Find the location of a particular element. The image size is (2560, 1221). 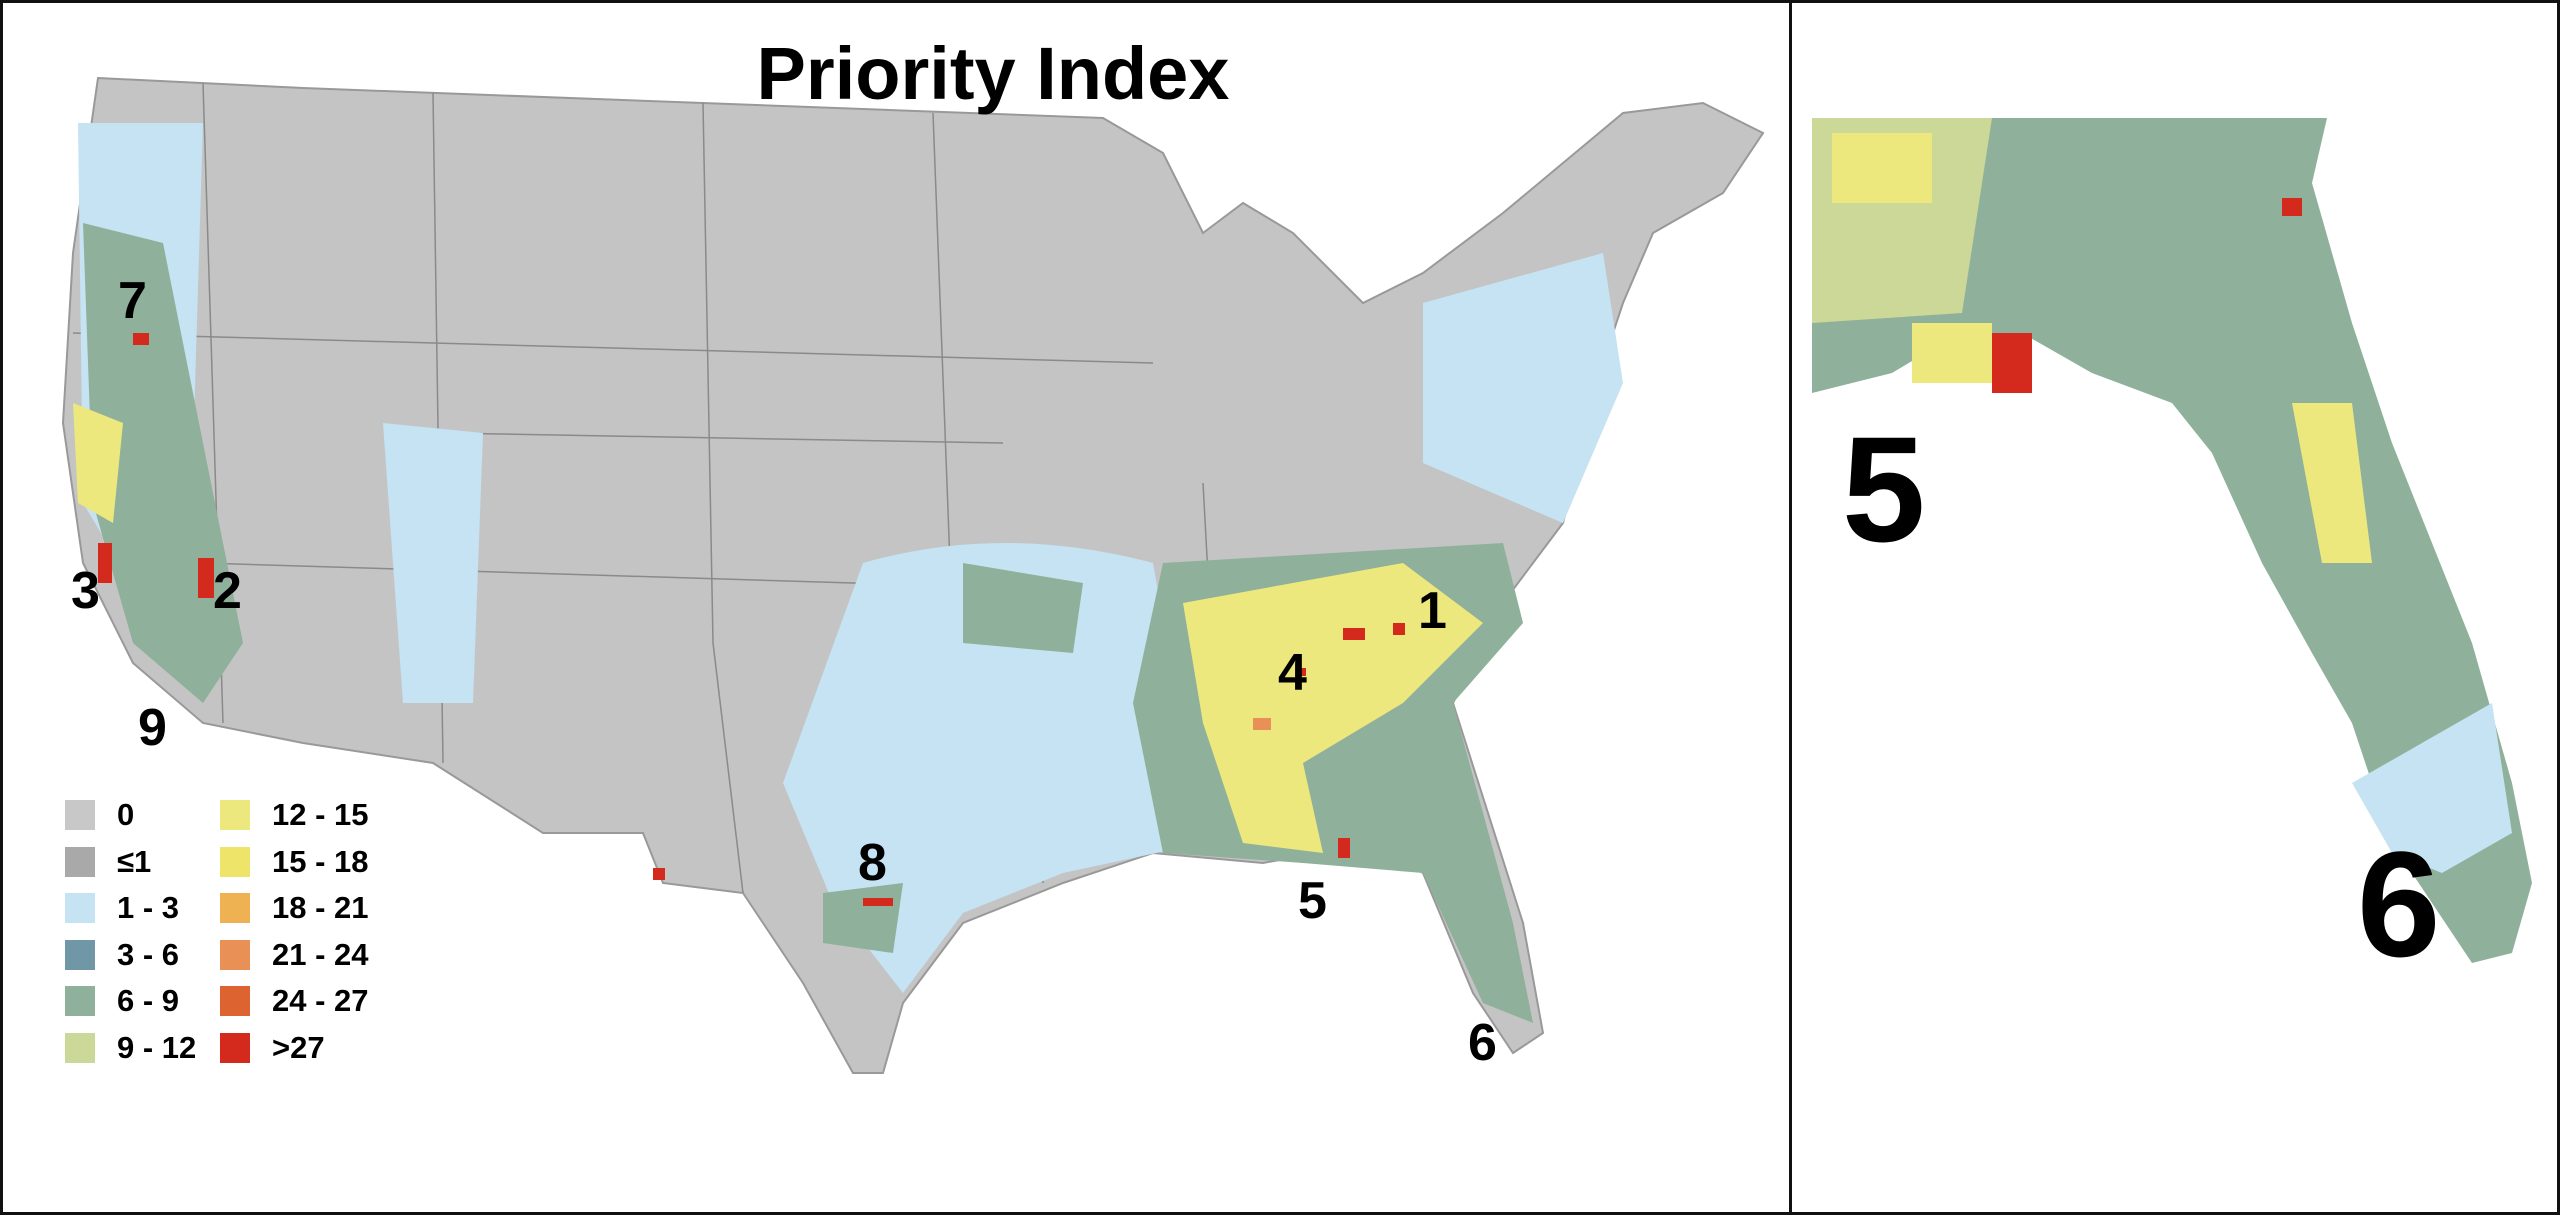

map-title: Priority Index is located at coordinates (993, 73).